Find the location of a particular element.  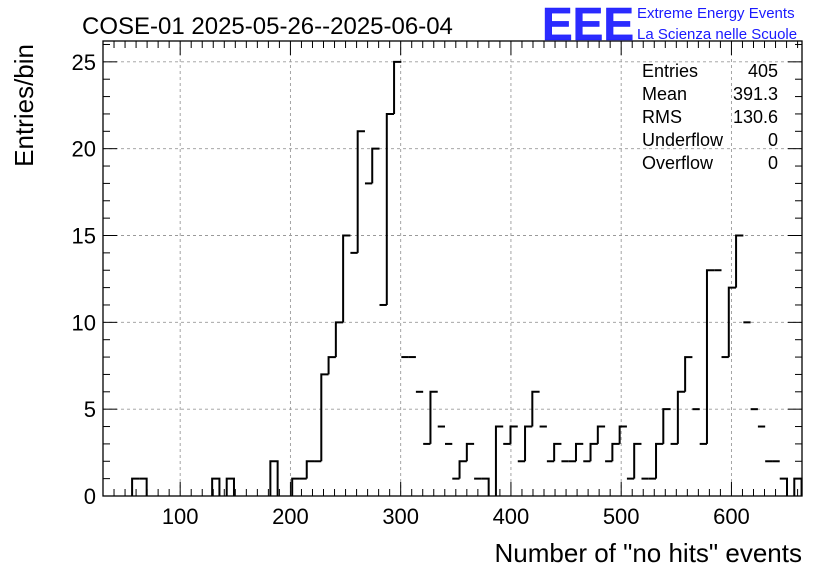

y-tick-label: 25 is located at coordinates (84, 62).